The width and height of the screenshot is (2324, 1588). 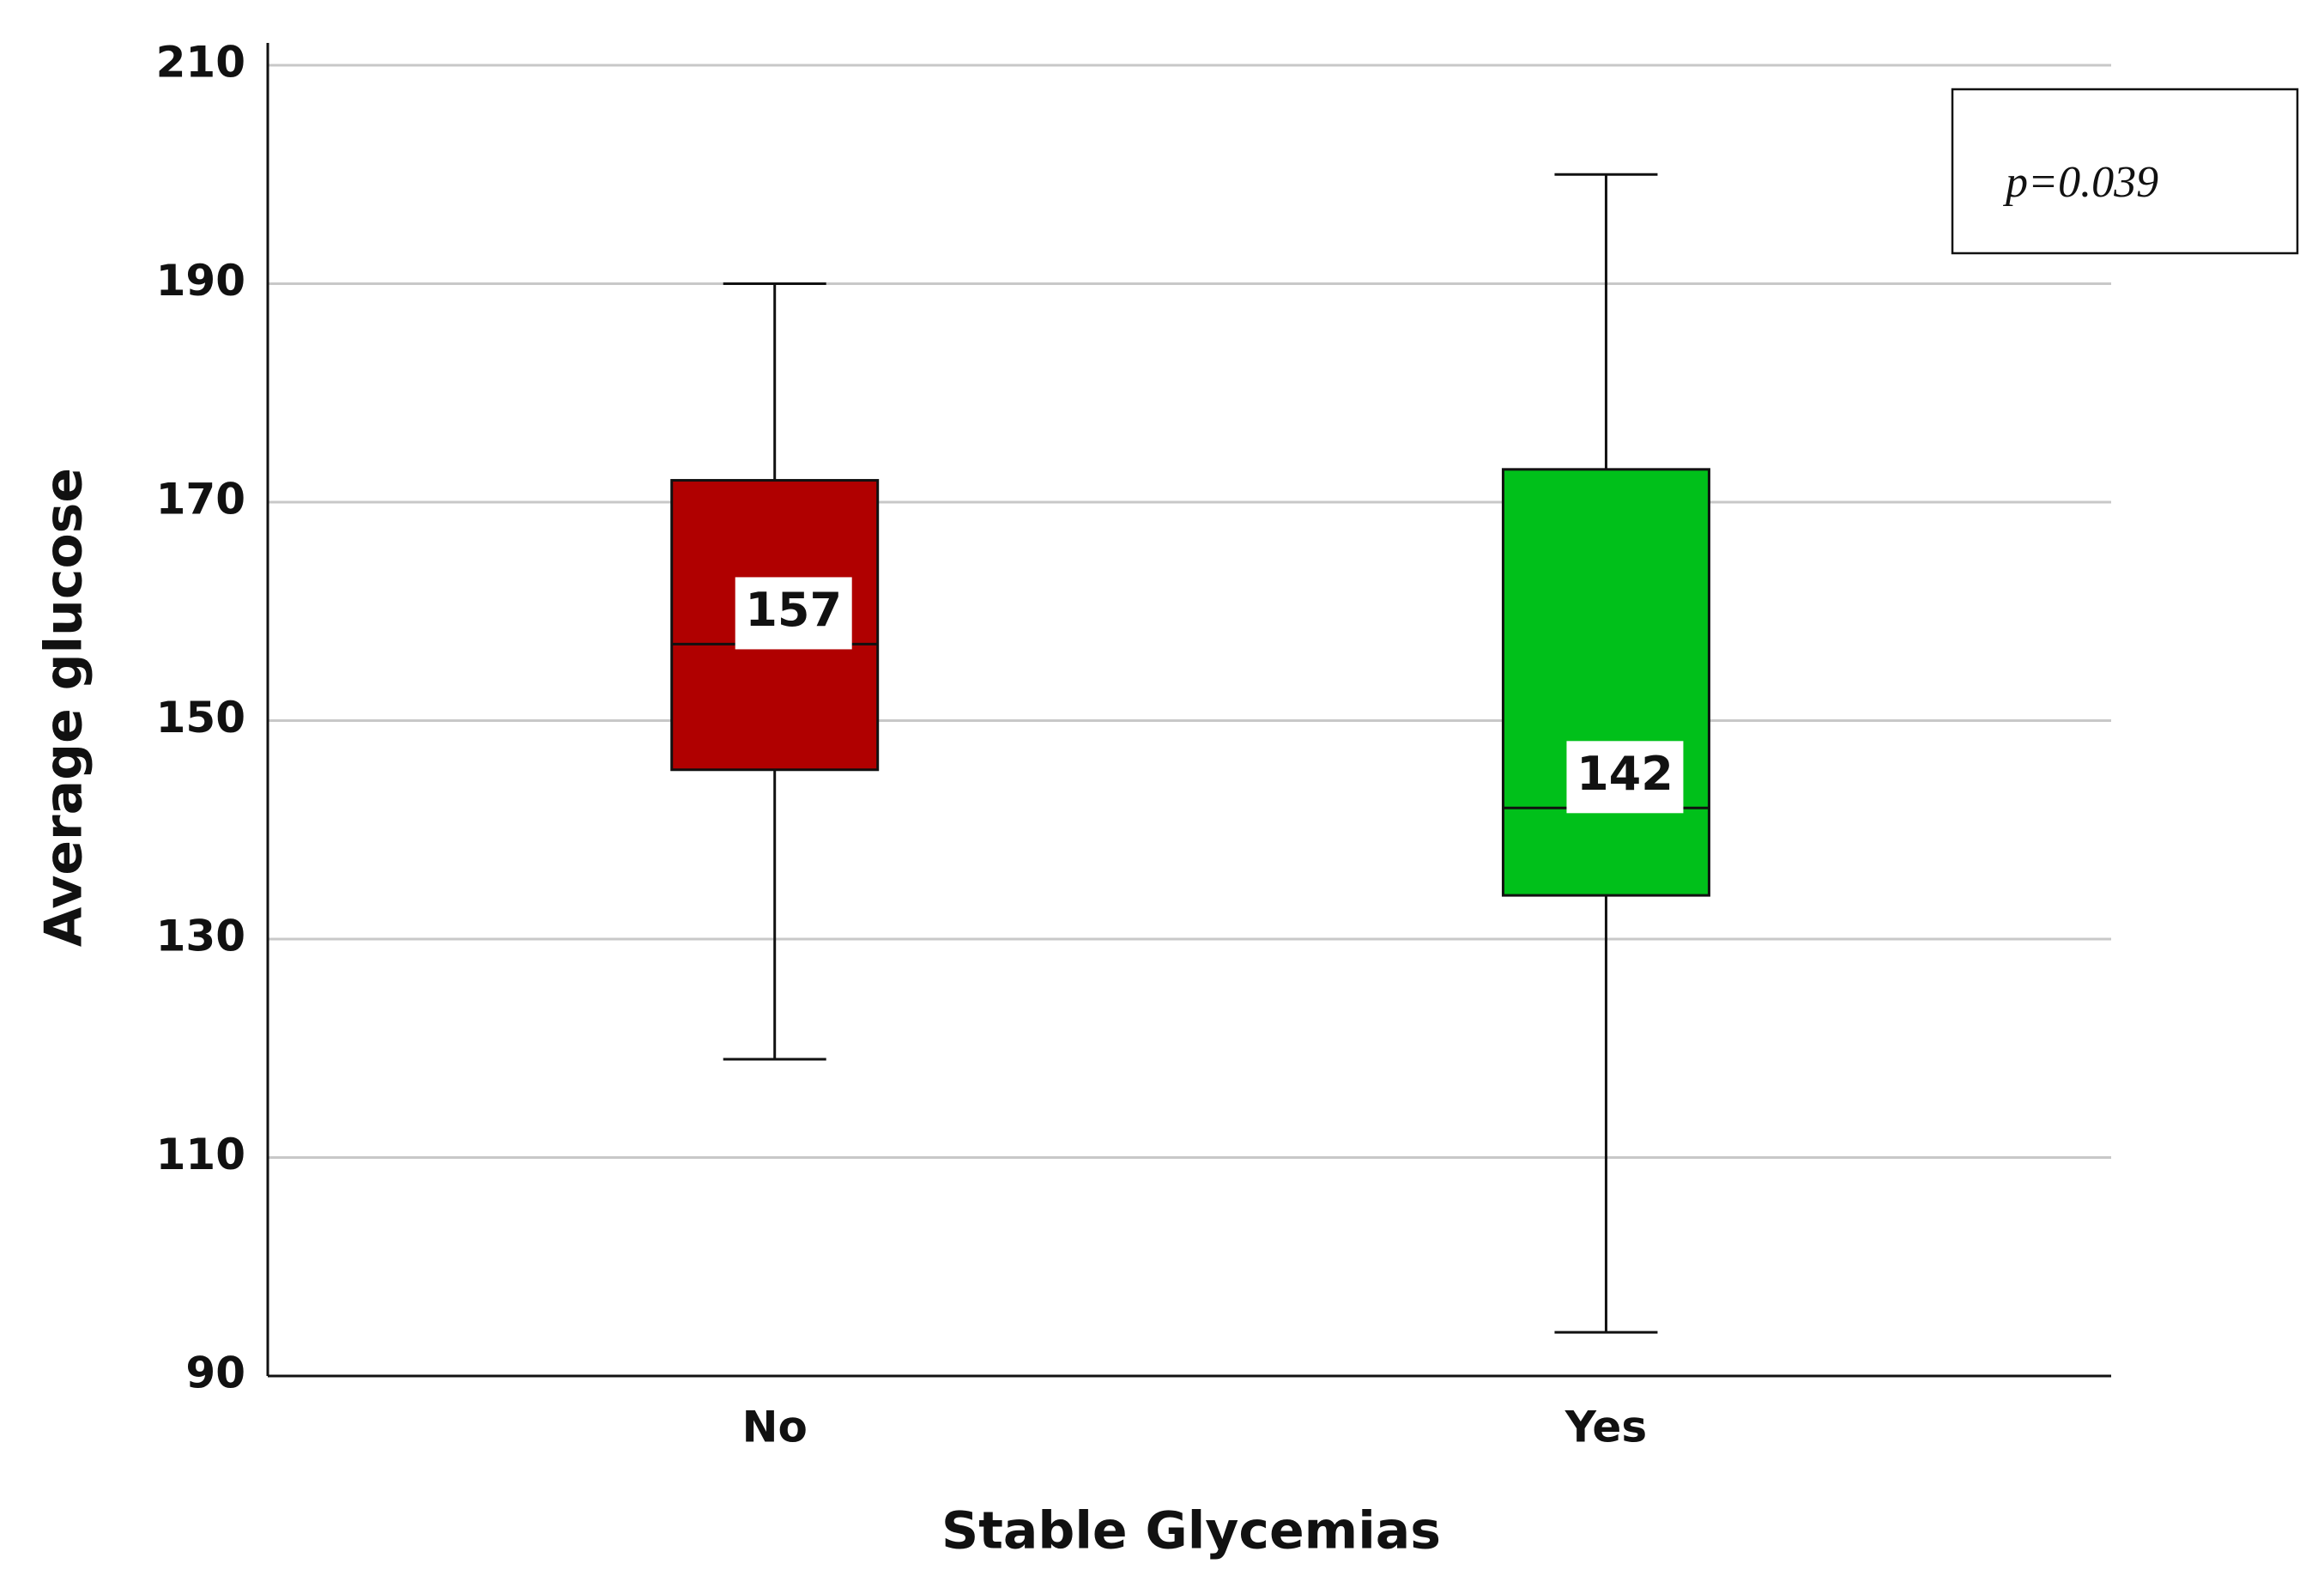 I want to click on value-label: 157, so click(x=793, y=610).